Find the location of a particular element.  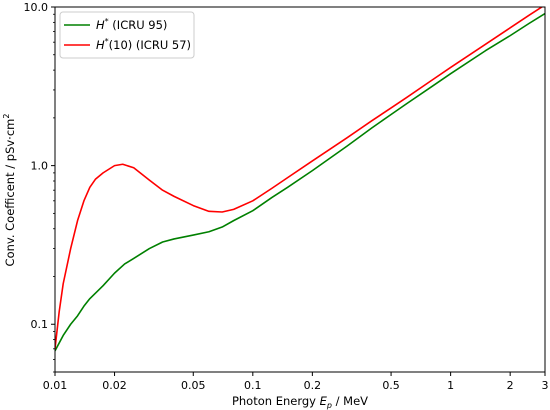

x-axis-label: Photon Energy Ep / MeV is located at coordinates (300, 402).